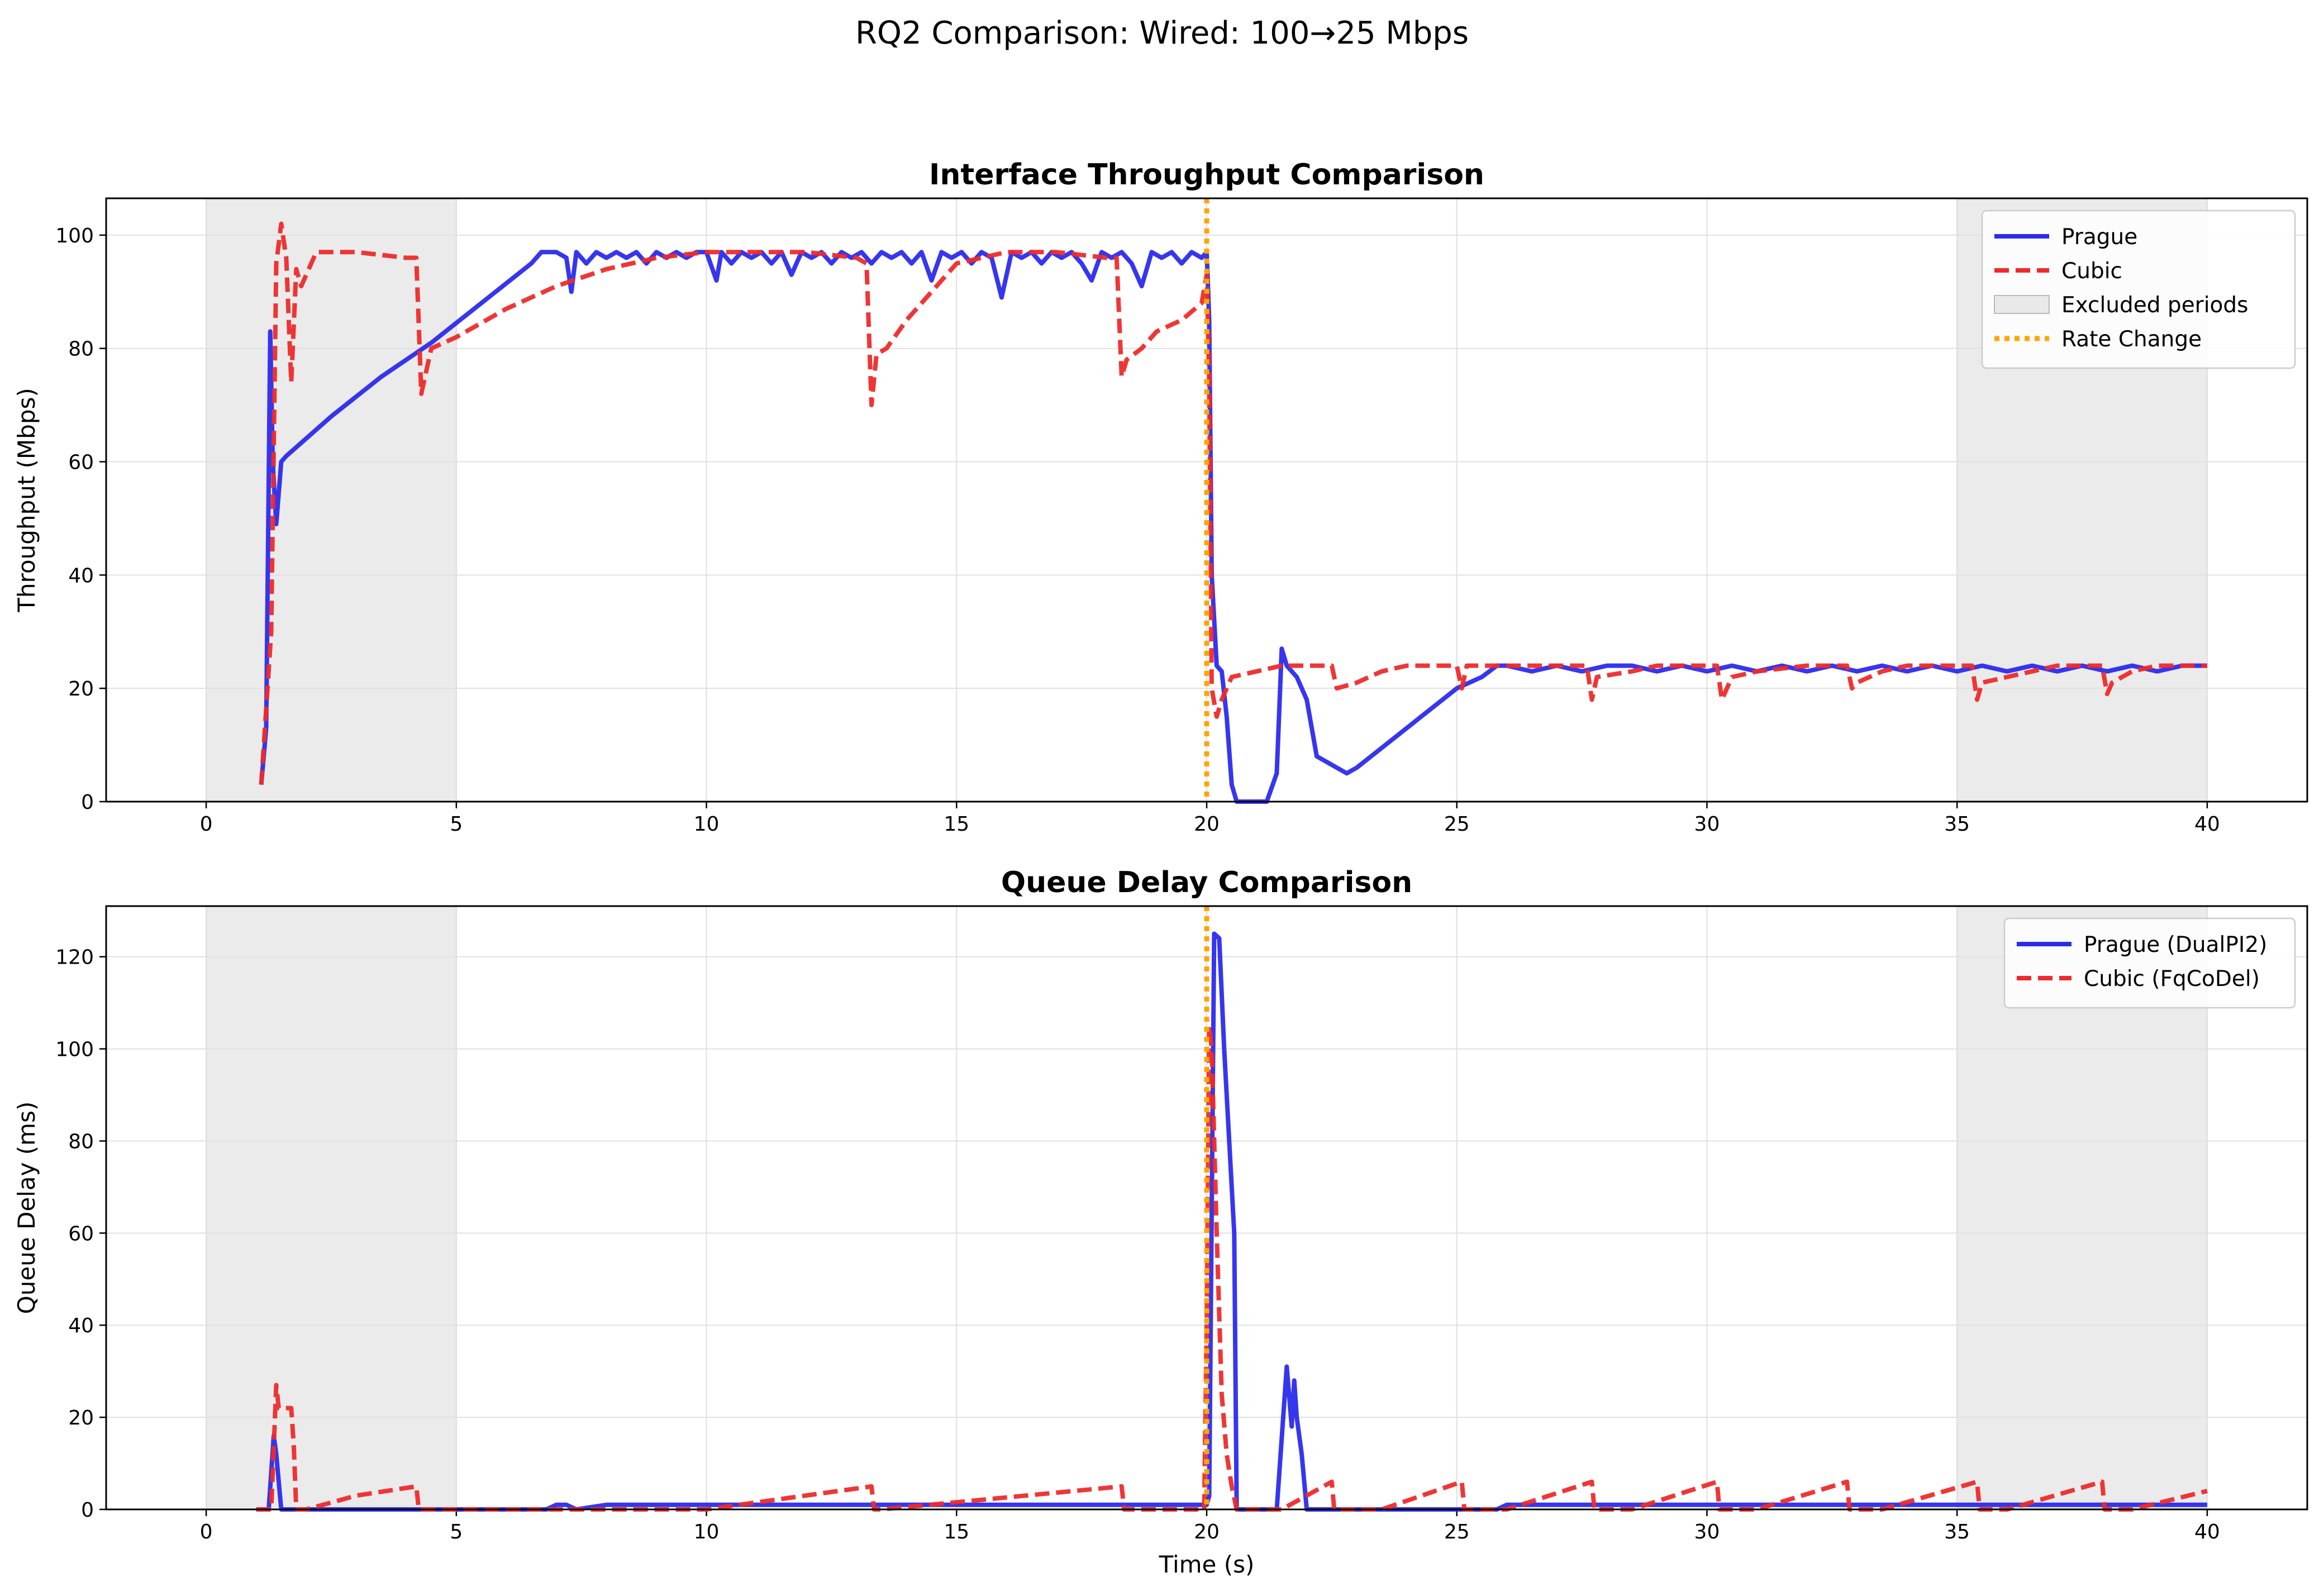  What do you see at coordinates (1206, 175) in the screenshot?
I see `throughput-panel-title: Interface Throughput Comparison` at bounding box center [1206, 175].